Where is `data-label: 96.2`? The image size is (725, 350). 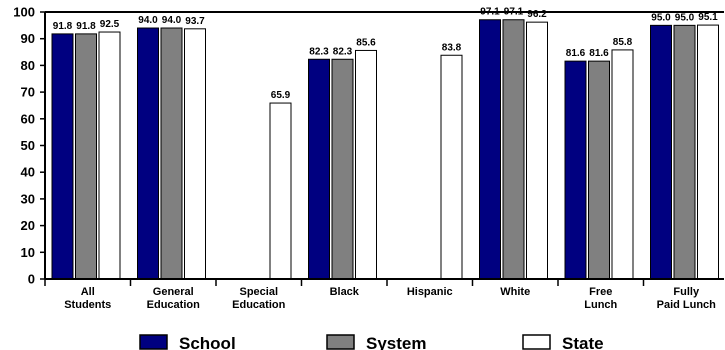
data-label: 96.2 is located at coordinates (537, 14).